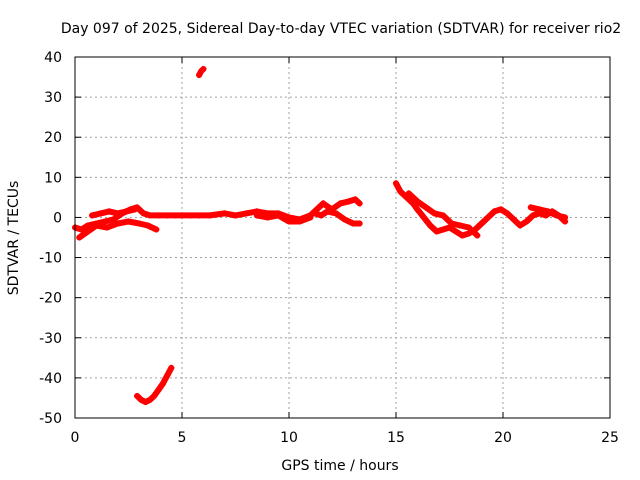 Image resolution: width=640 pixels, height=480 pixels. I want to click on y-tick-label: -50, so click(50, 419).